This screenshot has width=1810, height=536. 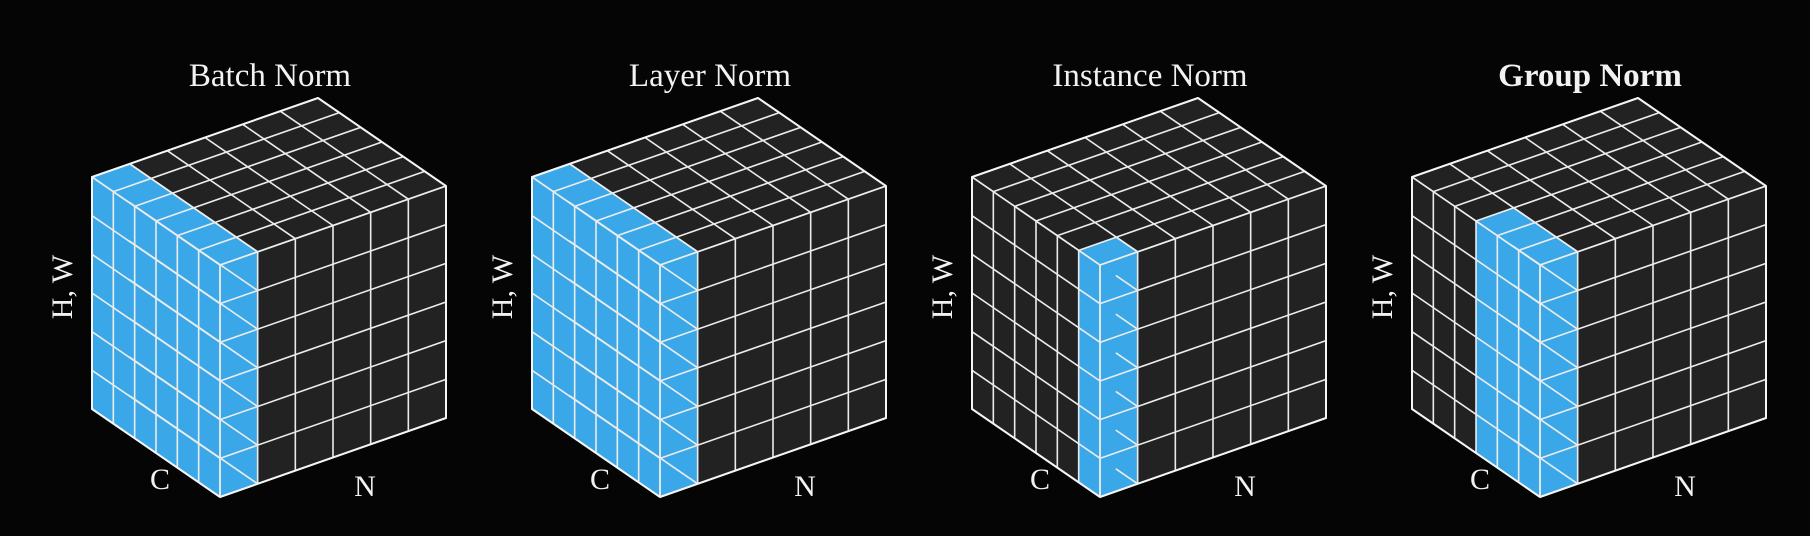 I want to click on panel-title: Layer Norm, so click(x=710, y=76).